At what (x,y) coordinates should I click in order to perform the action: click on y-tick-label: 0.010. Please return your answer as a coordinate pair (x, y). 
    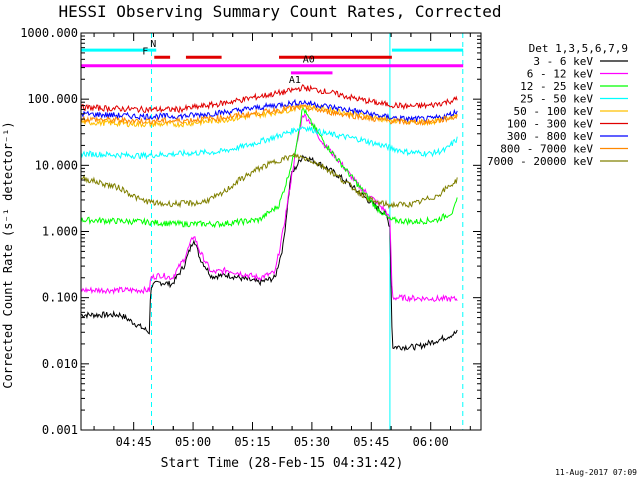
    Looking at the image, I should click on (60, 364).